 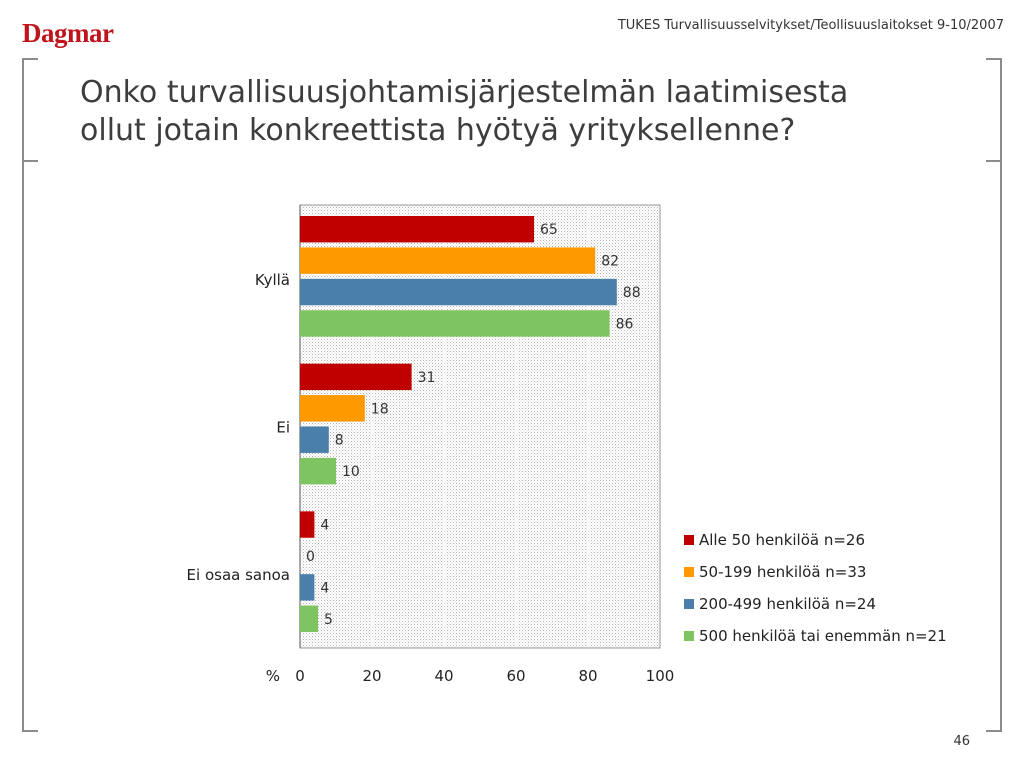 I want to click on legend-label: 50-199 henkilöä n=33, so click(x=783, y=571).